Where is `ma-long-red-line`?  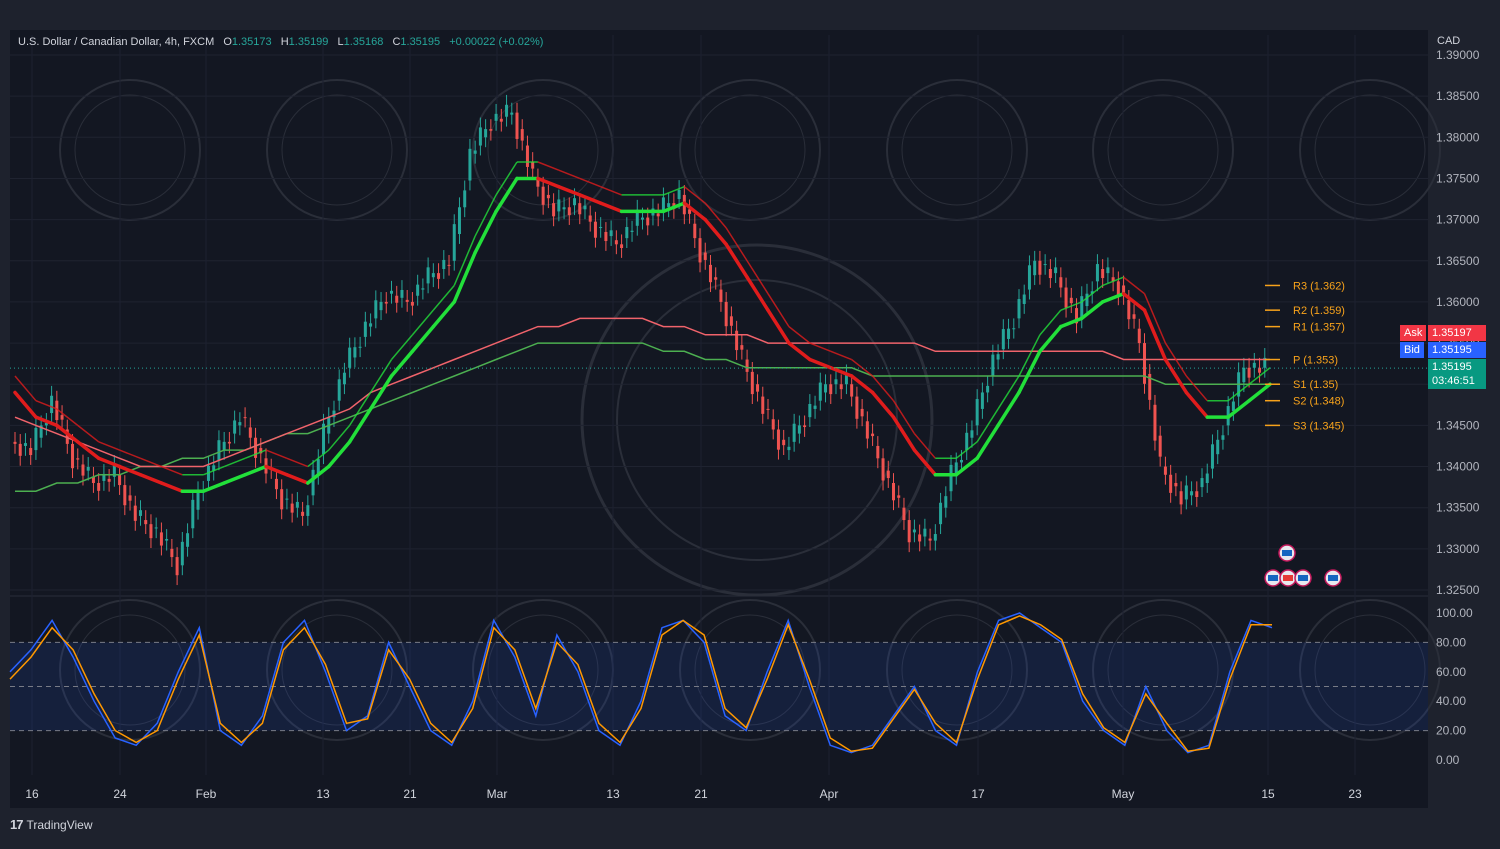
ma-long-red-line is located at coordinates (642, 392).